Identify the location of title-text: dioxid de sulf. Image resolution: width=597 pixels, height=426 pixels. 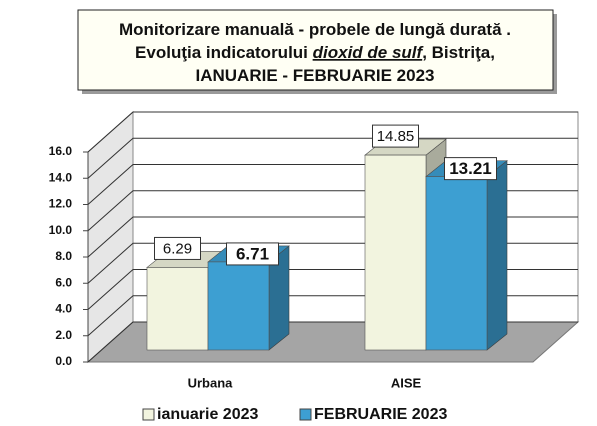
(369, 52).